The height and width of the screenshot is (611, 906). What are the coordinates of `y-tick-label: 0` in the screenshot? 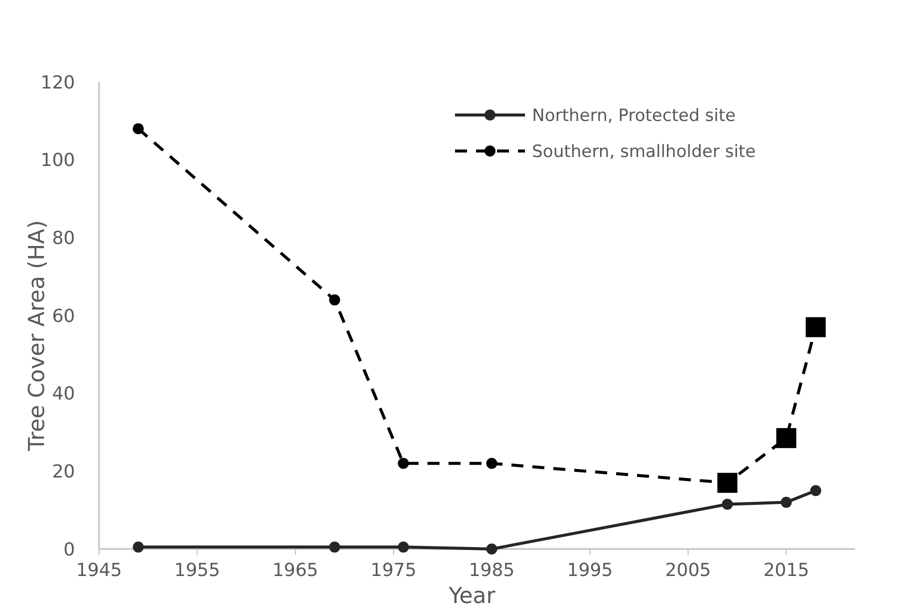 It's located at (69, 549).